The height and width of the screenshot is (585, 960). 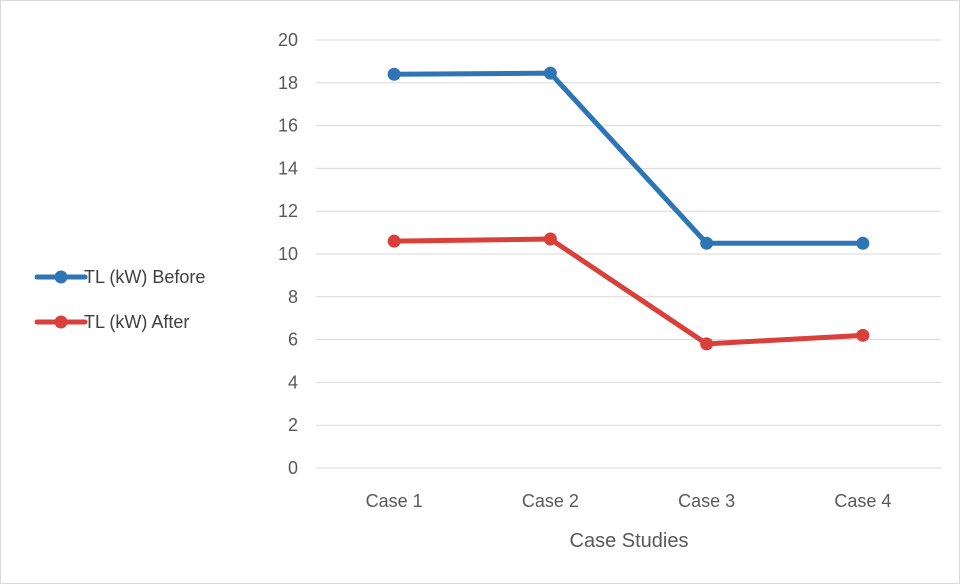 What do you see at coordinates (144, 277) in the screenshot?
I see `legend-label: TL (kW) Before` at bounding box center [144, 277].